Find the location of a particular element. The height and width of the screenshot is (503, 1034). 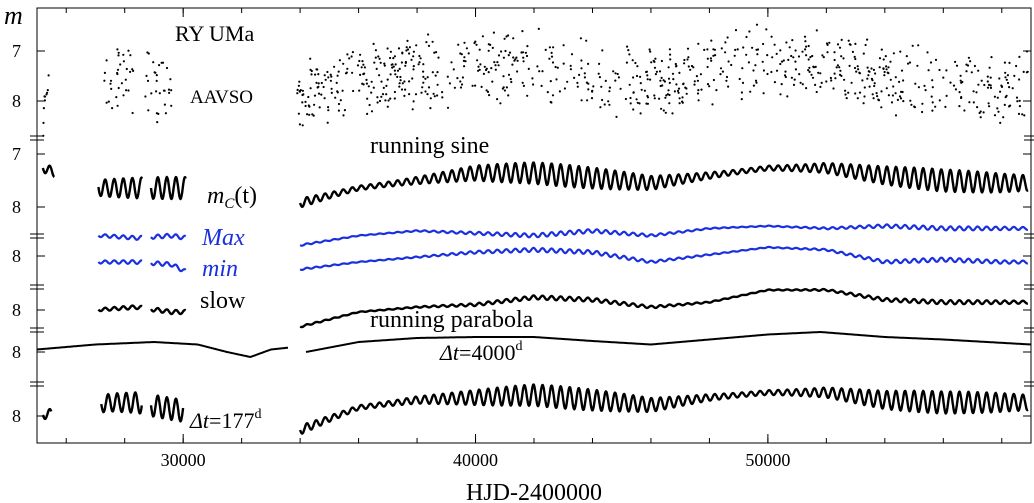

running-sine-label: running sine is located at coordinates (429, 146).